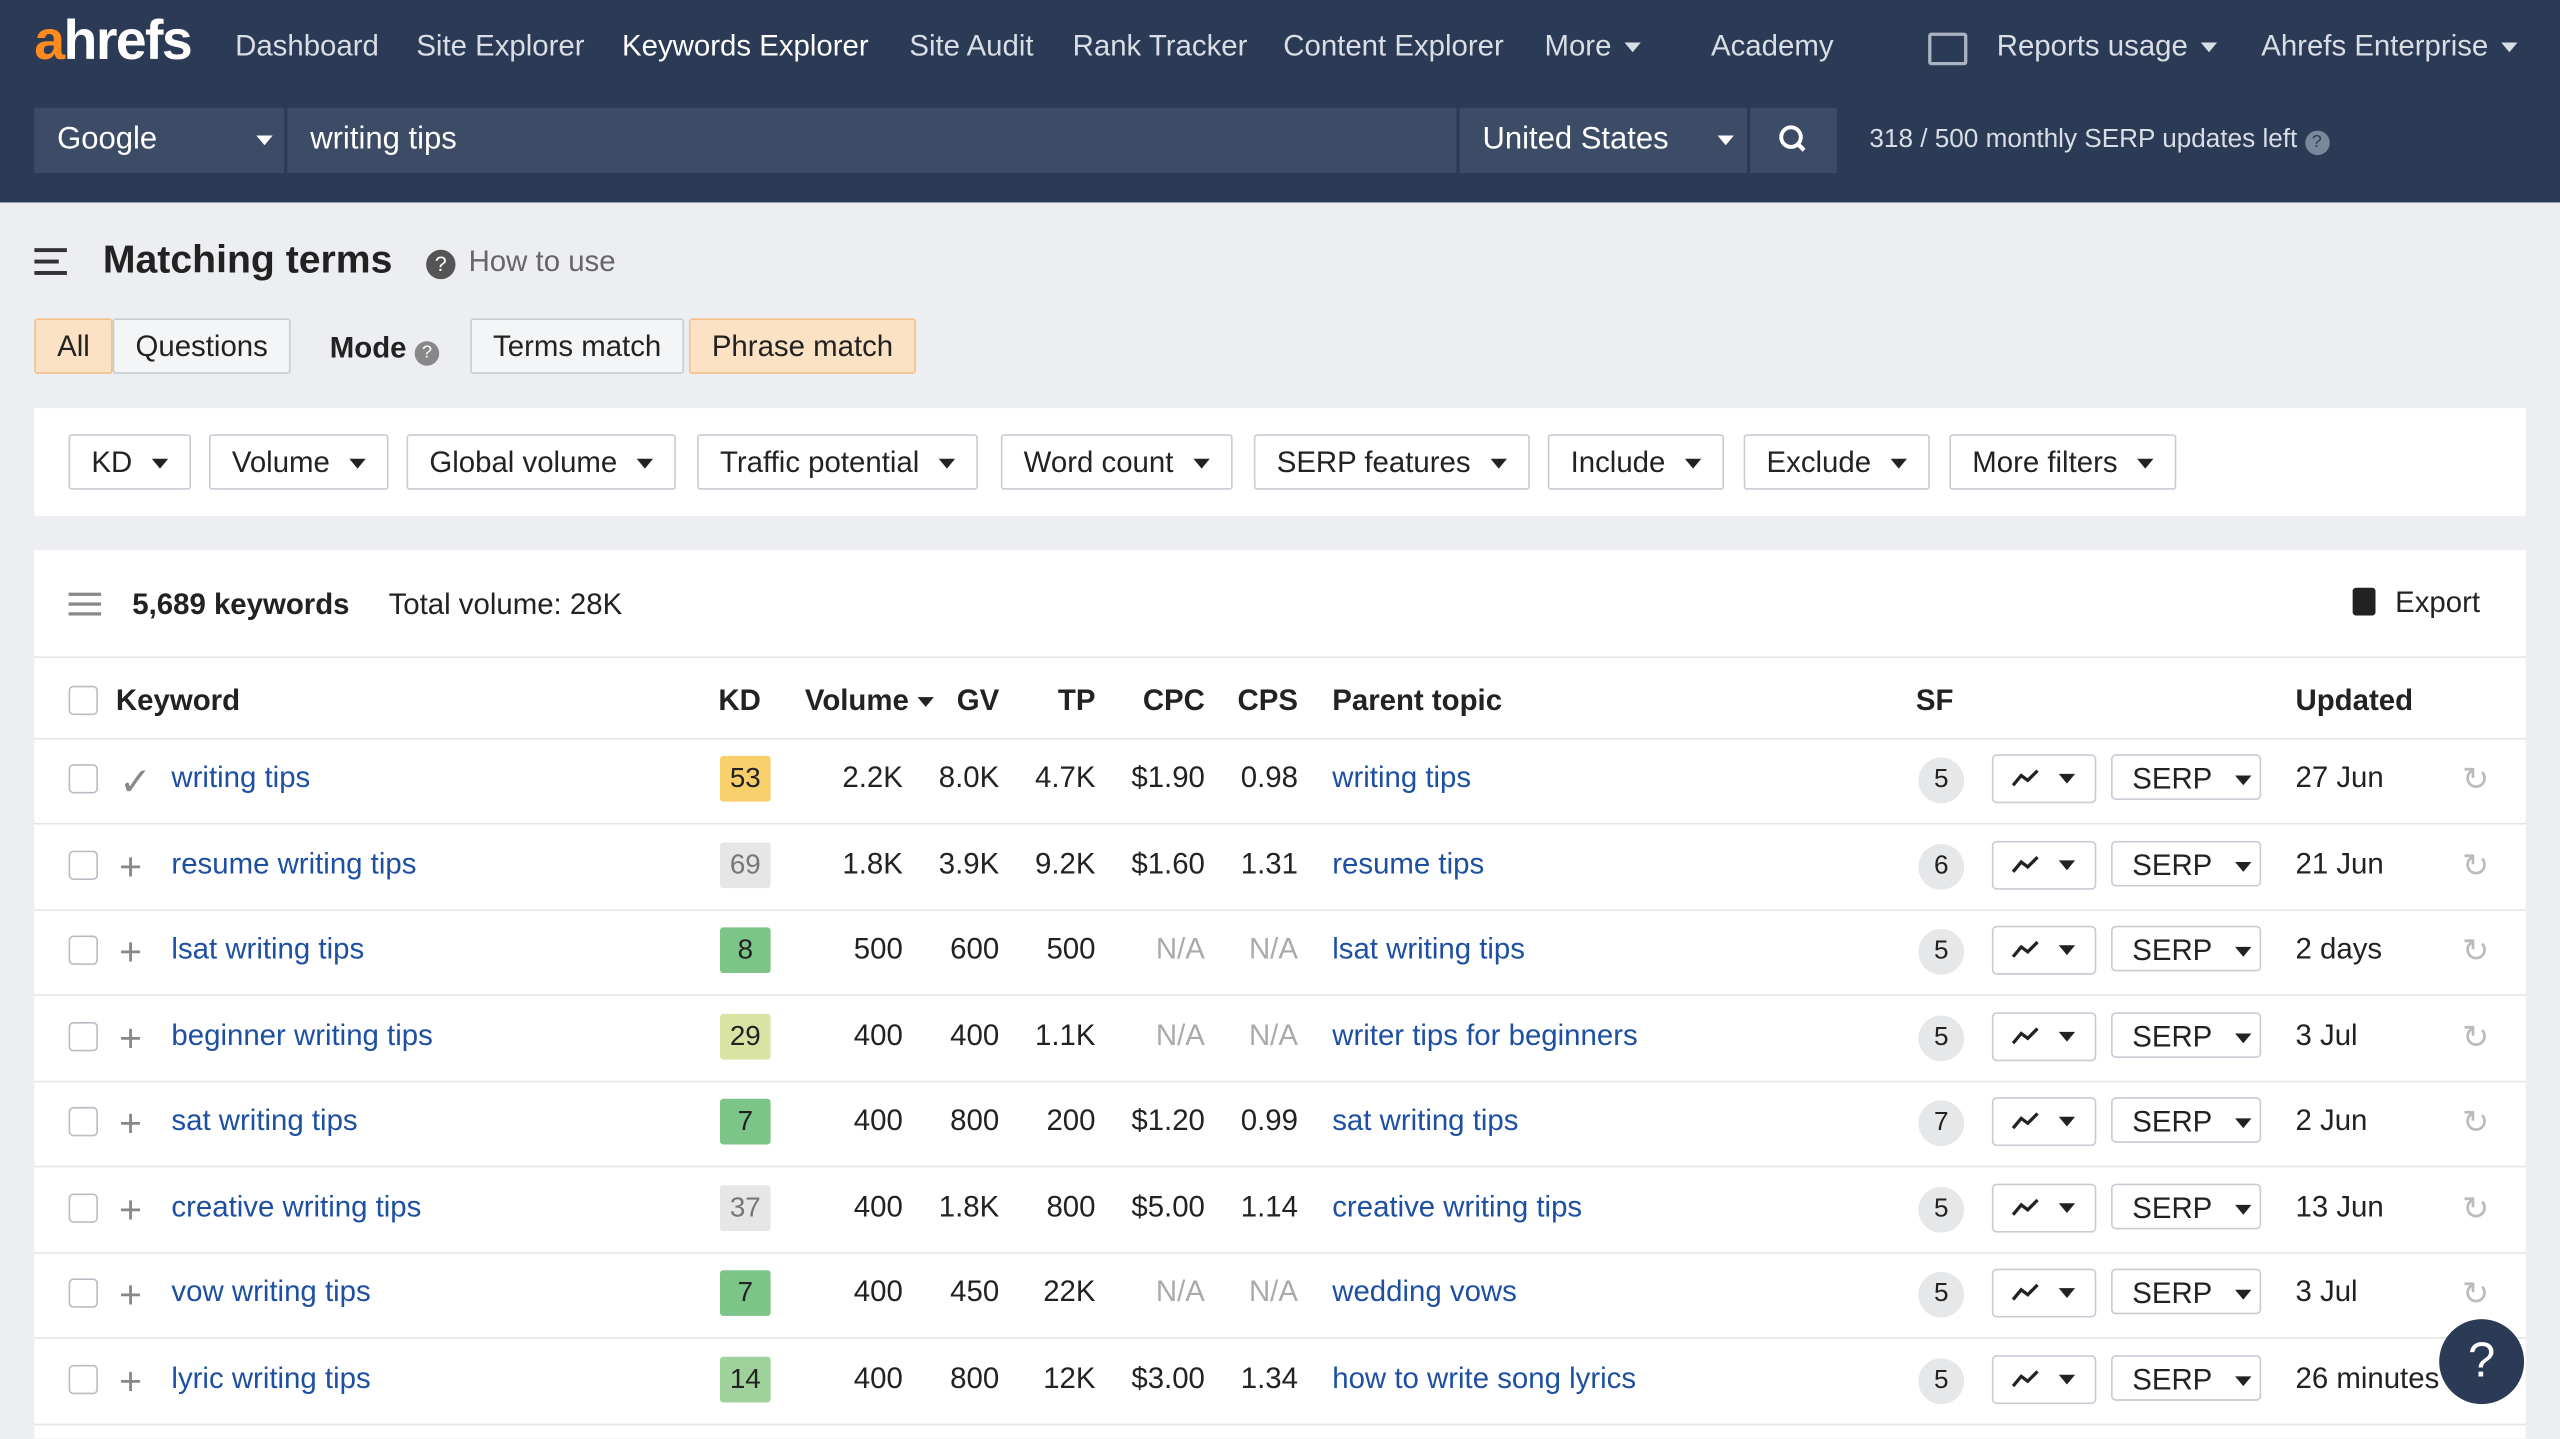 This screenshot has width=2560, height=1439. Describe the element at coordinates (2354, 700) in the screenshot. I see `column-header: Updated` at that location.